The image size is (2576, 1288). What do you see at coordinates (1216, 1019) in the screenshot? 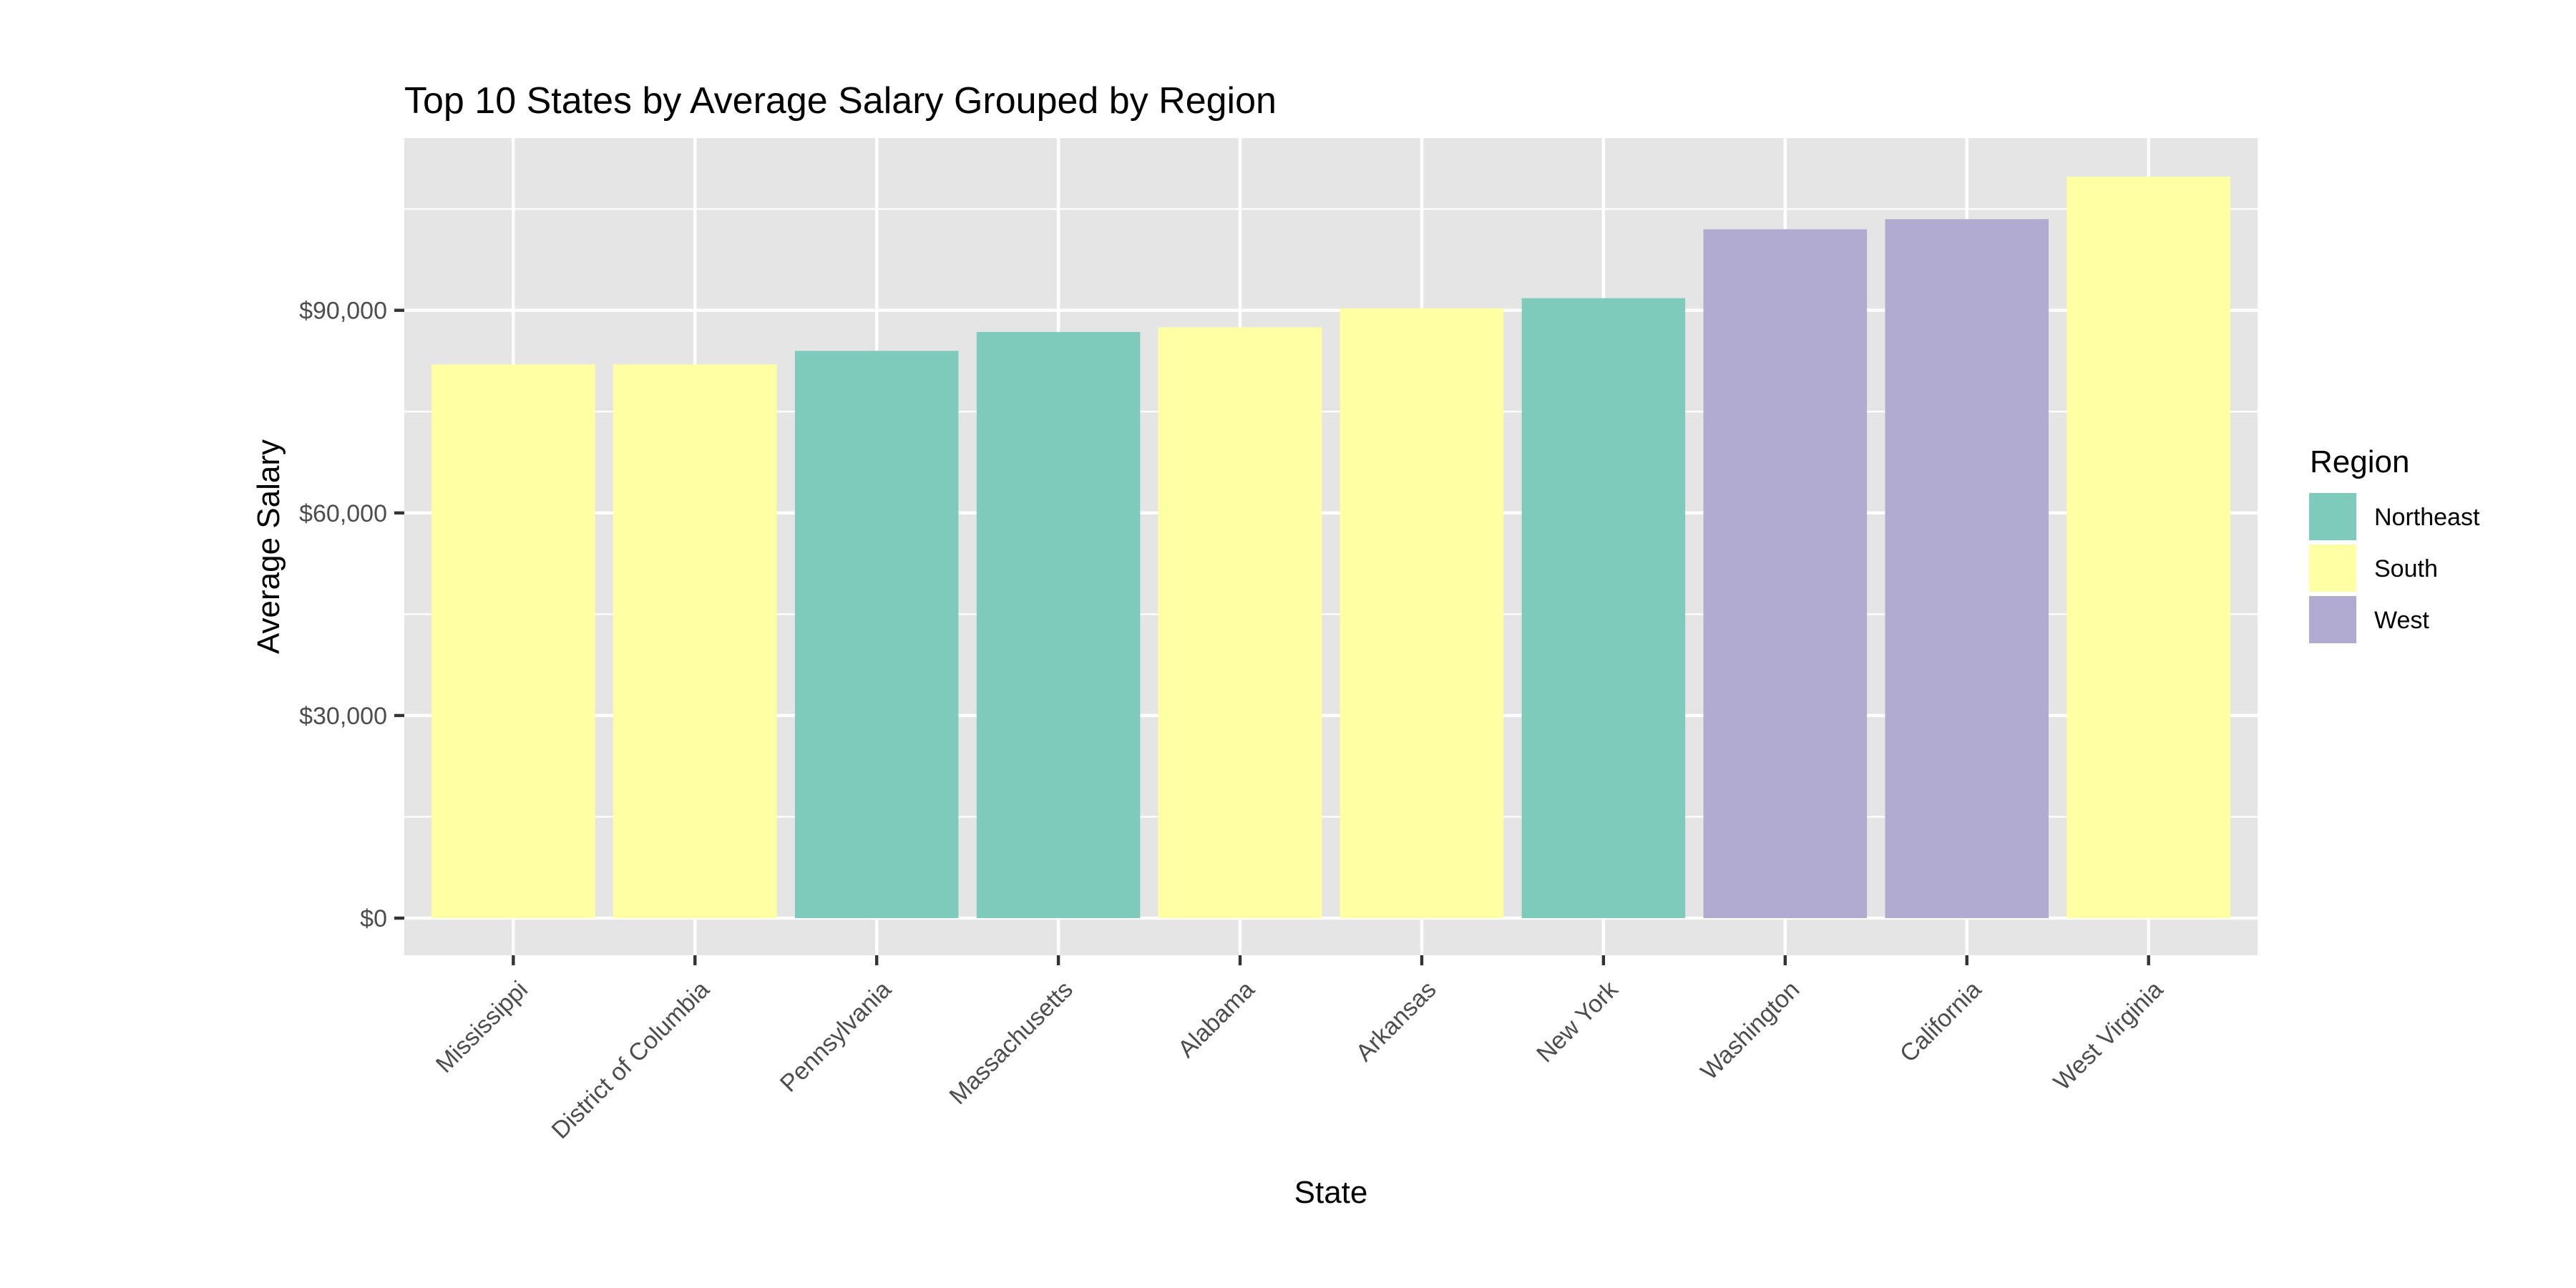
I see `x-tick-label: Alabama` at bounding box center [1216, 1019].